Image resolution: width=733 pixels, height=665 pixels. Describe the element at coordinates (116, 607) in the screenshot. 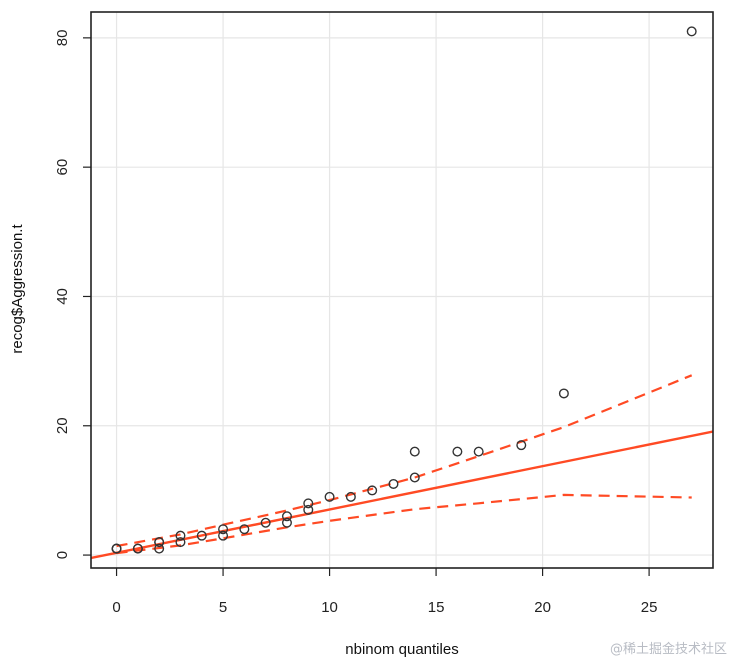

I see `x-tick-label: 0` at that location.